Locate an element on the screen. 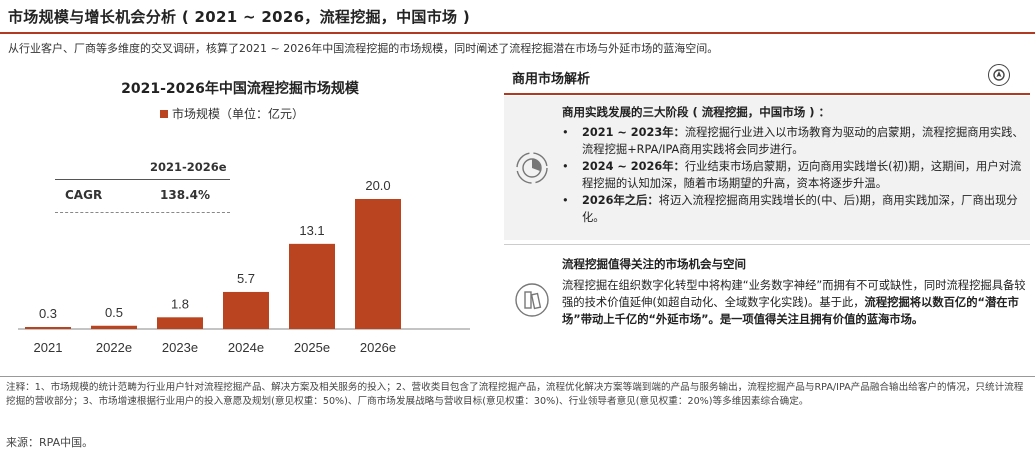 The height and width of the screenshot is (455, 1035). x-tick-label: 2024e is located at coordinates (246, 347).